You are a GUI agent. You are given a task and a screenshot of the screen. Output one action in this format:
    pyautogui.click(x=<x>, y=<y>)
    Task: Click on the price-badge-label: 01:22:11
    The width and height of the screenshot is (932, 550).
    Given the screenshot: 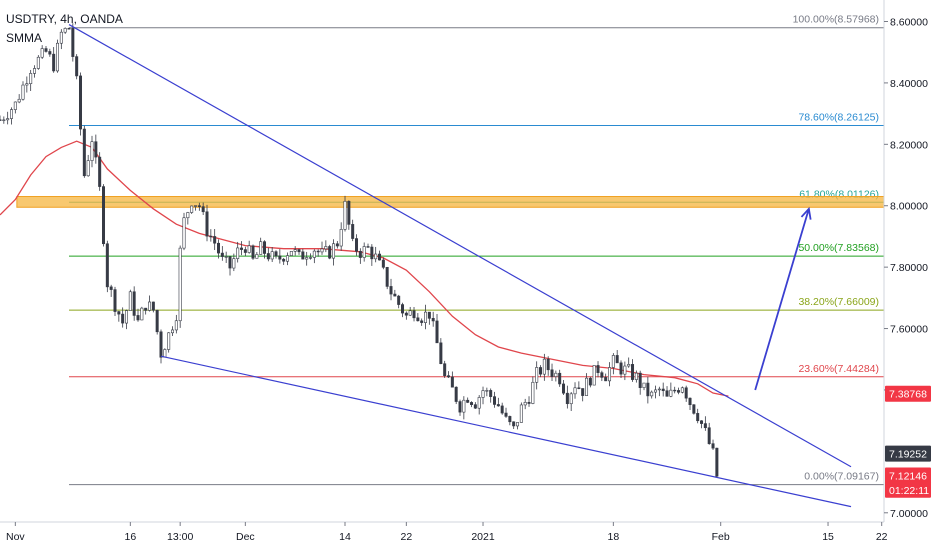 What is the action you would take?
    pyautogui.click(x=909, y=491)
    